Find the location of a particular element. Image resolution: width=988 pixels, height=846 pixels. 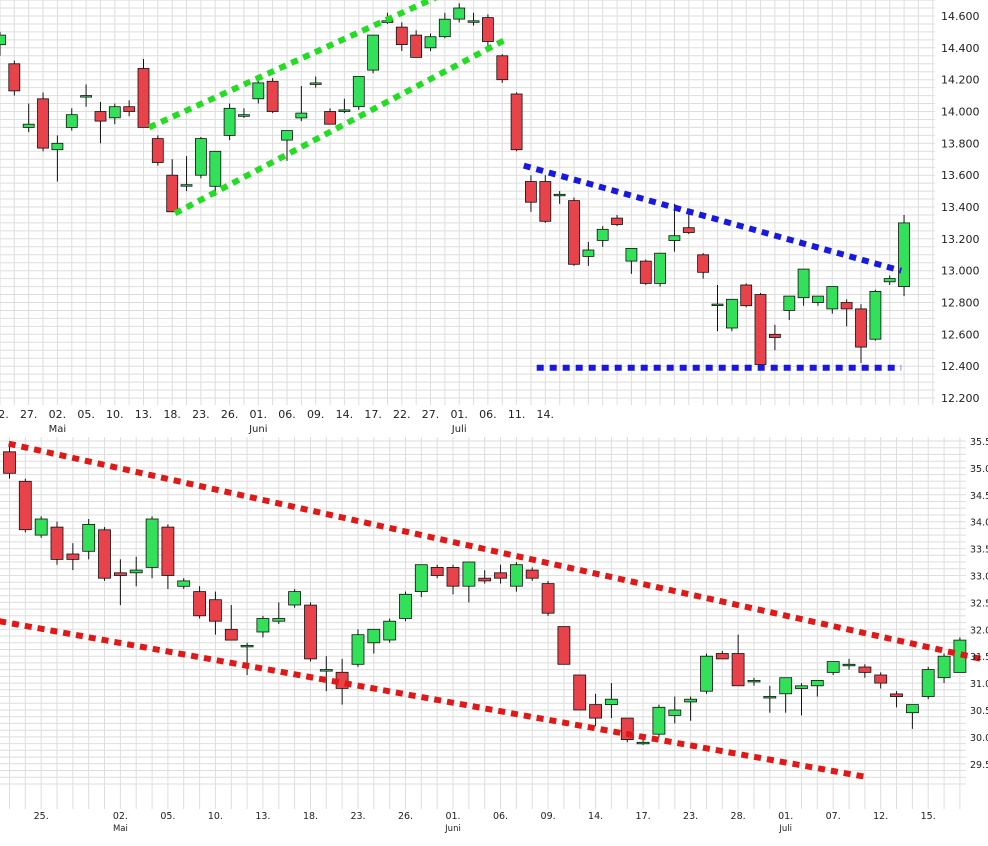

x-tick-label: 01. is located at coordinates (452, 816).